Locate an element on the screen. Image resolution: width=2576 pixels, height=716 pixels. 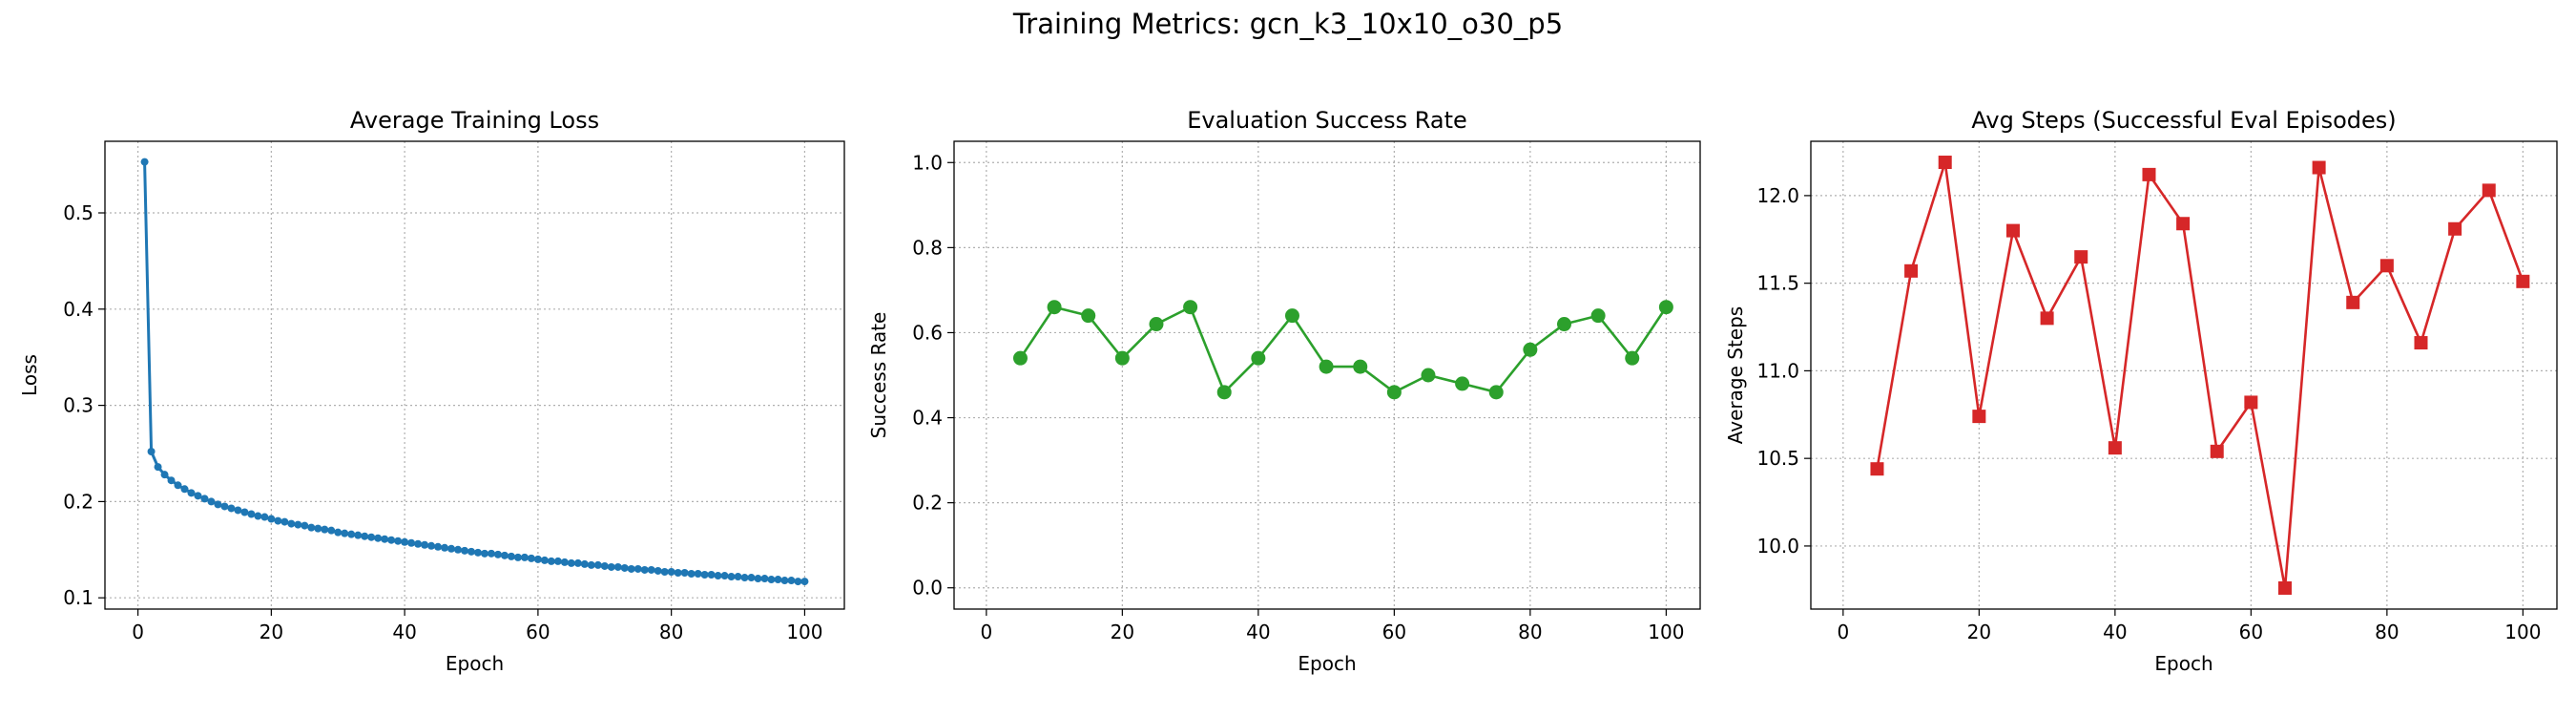
y-tick-label: 0.4 is located at coordinates (927, 418).